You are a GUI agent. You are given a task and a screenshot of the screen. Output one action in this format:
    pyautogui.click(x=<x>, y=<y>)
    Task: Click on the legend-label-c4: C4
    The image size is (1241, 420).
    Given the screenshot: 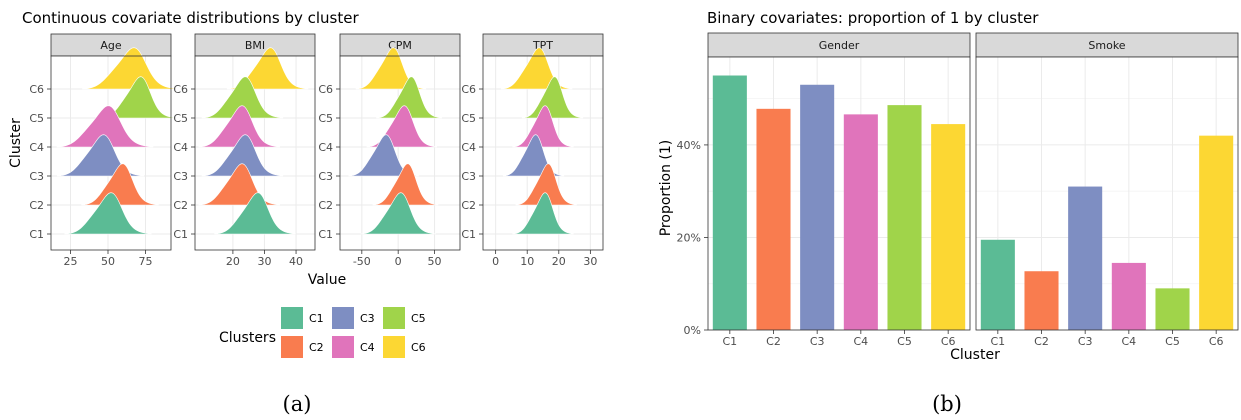 What is the action you would take?
    pyautogui.click(x=367, y=347)
    